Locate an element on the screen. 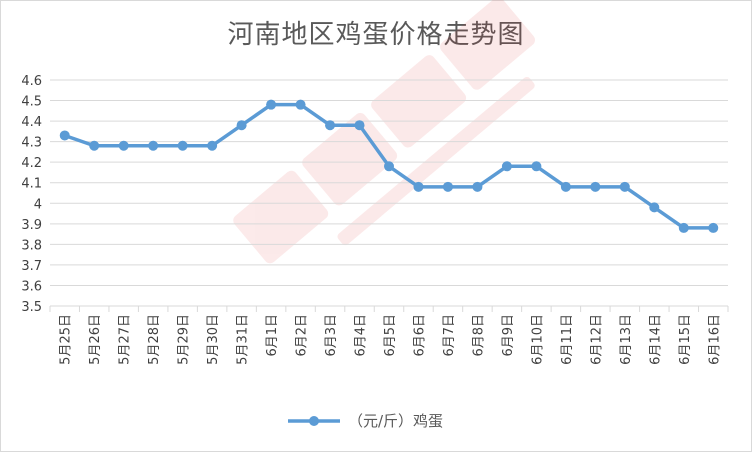  y-tick-label: 4.4 is located at coordinates (31, 122).